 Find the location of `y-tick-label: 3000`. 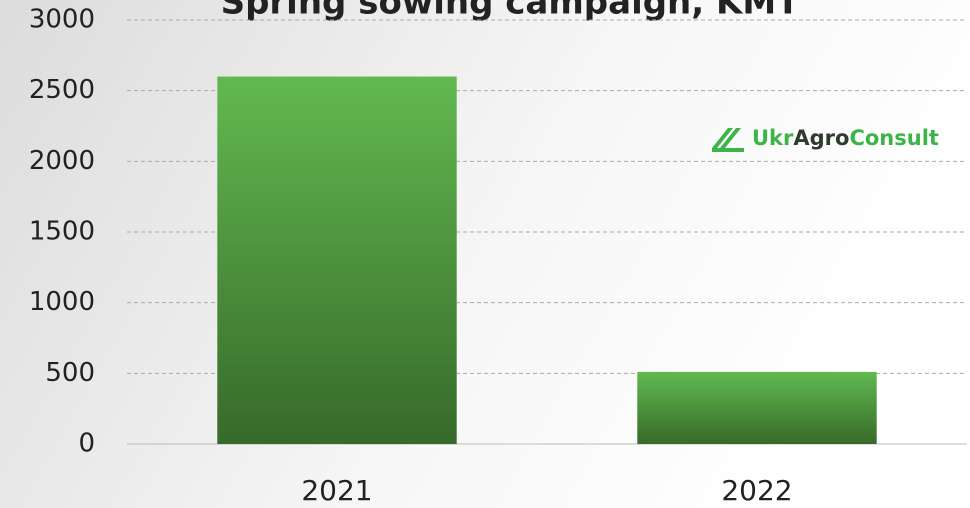

y-tick-label: 3000 is located at coordinates (62, 20).